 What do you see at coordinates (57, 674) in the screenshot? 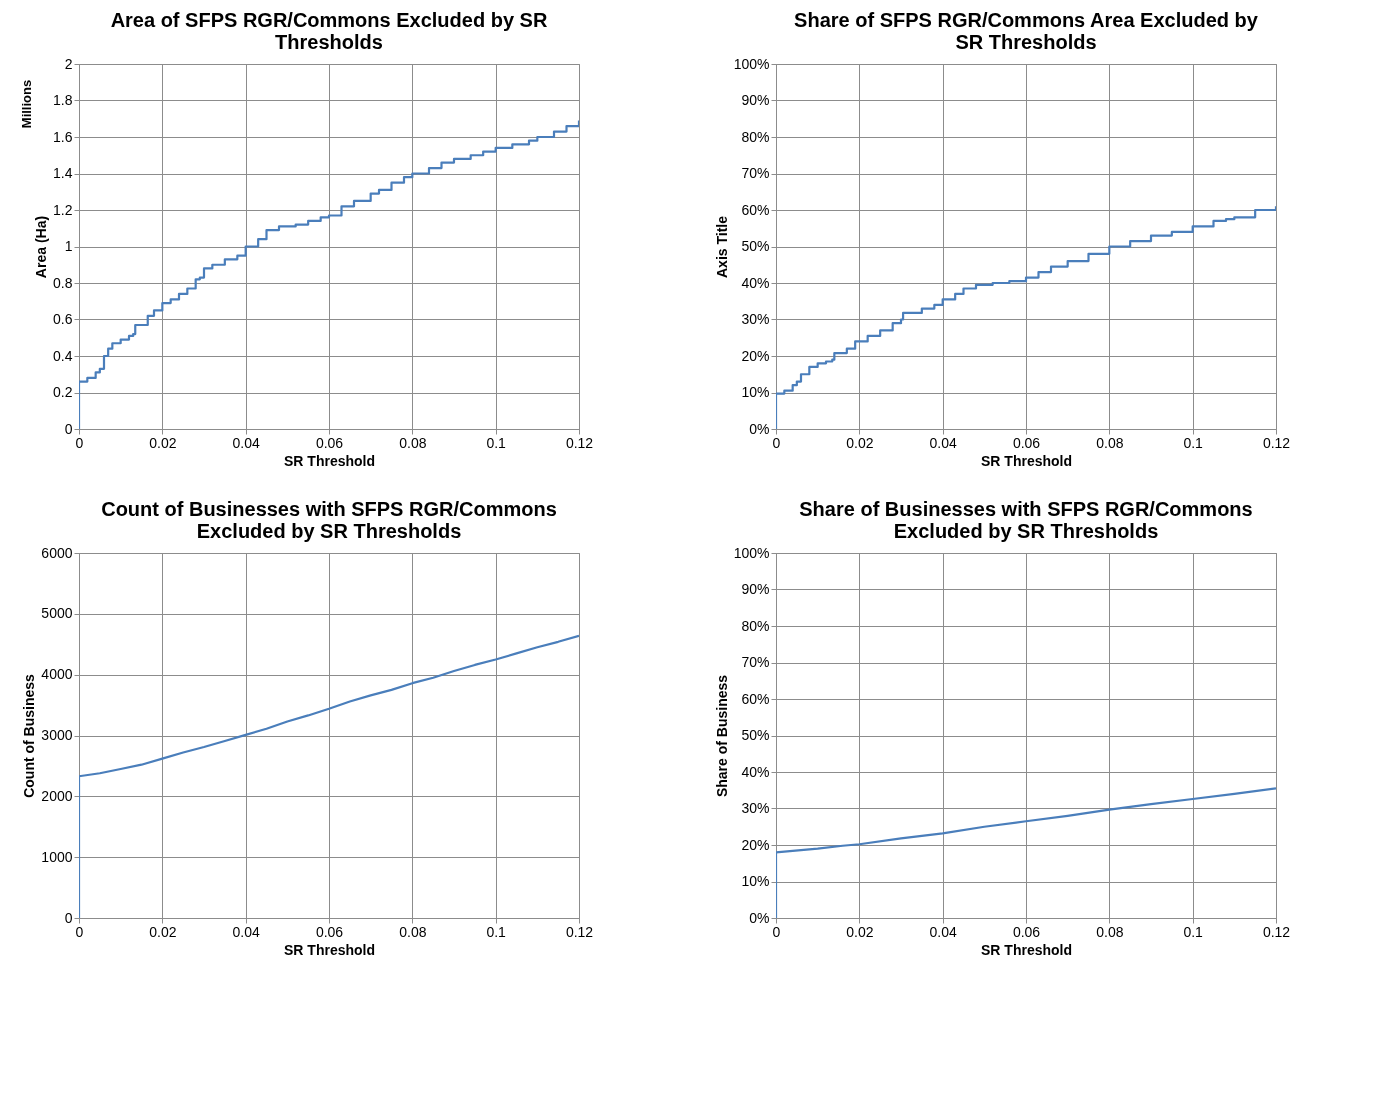
I see `y-tick-label: 4000` at bounding box center [57, 674].